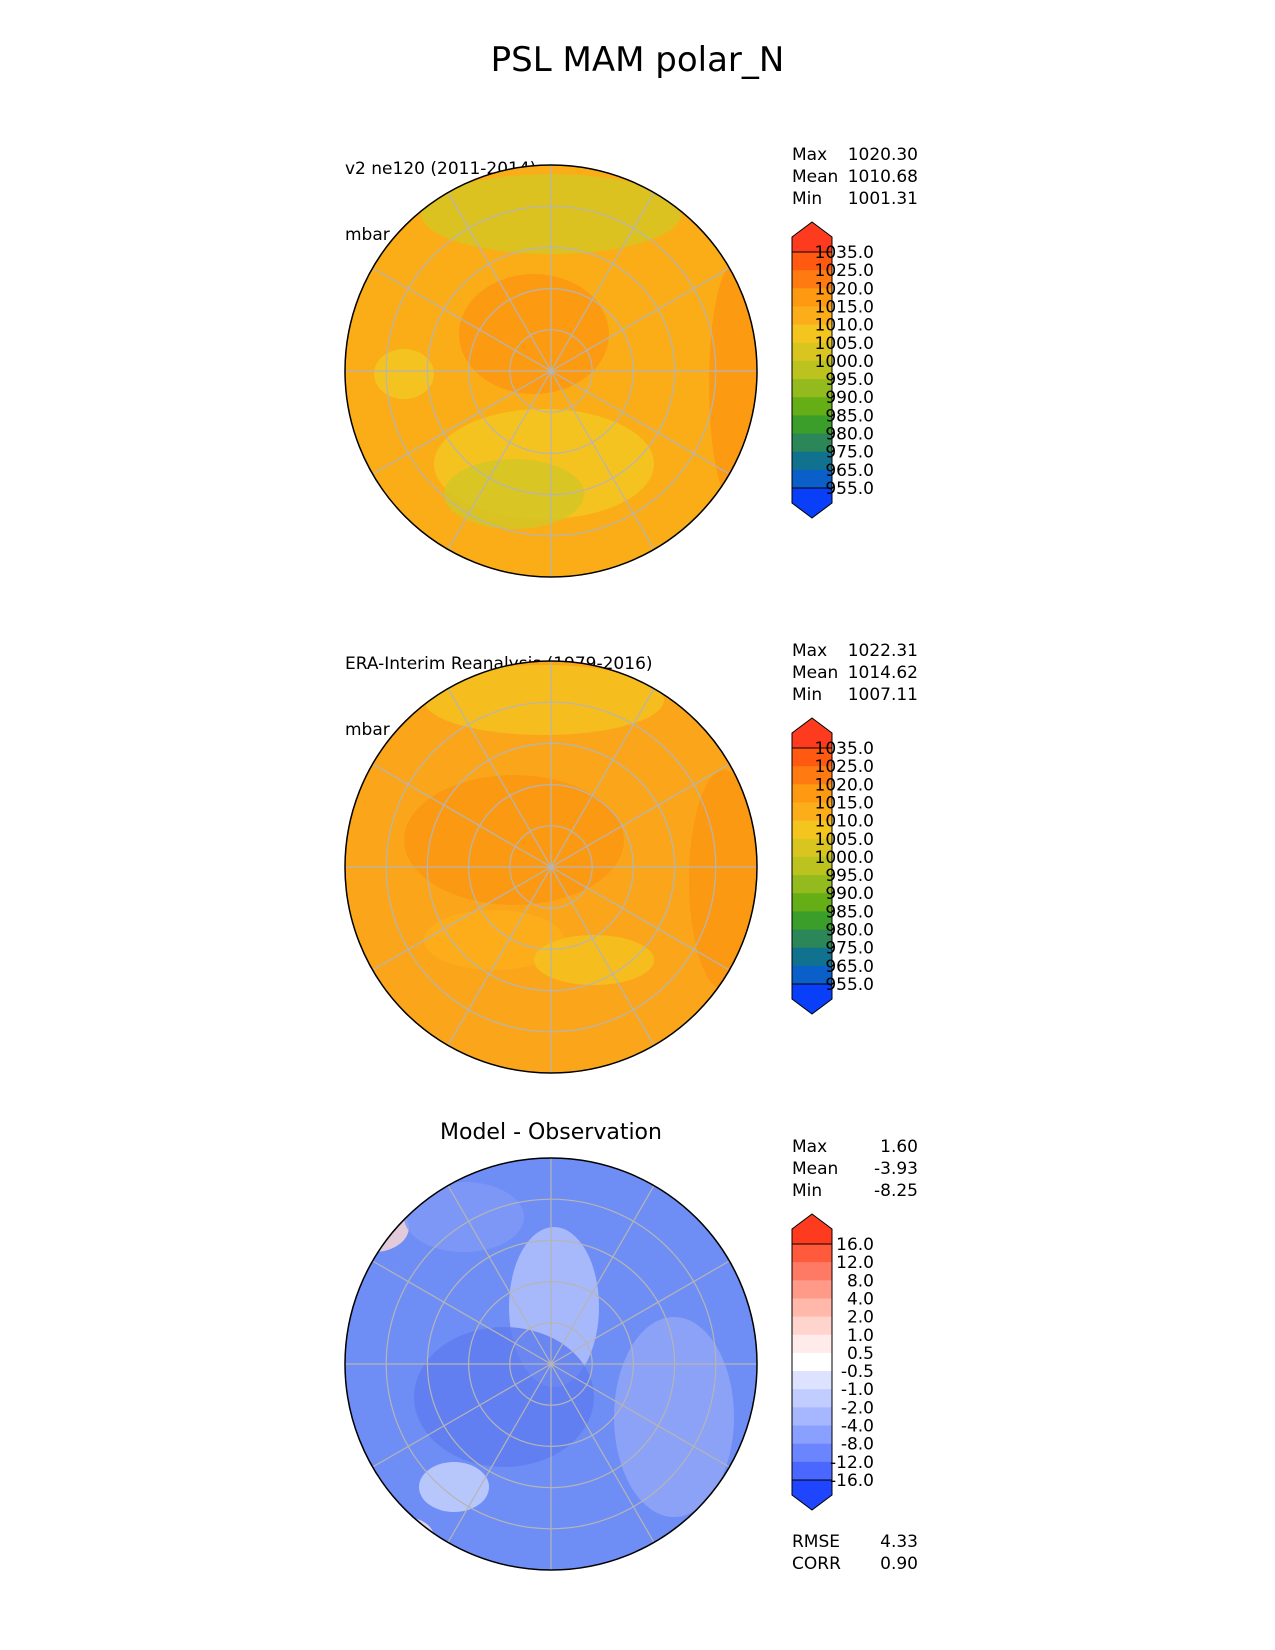 Image resolution: width=1275 pixels, height=1650 pixels. Describe the element at coordinates (367, 235) in the screenshot. I see `panel1-units: mbar` at that location.